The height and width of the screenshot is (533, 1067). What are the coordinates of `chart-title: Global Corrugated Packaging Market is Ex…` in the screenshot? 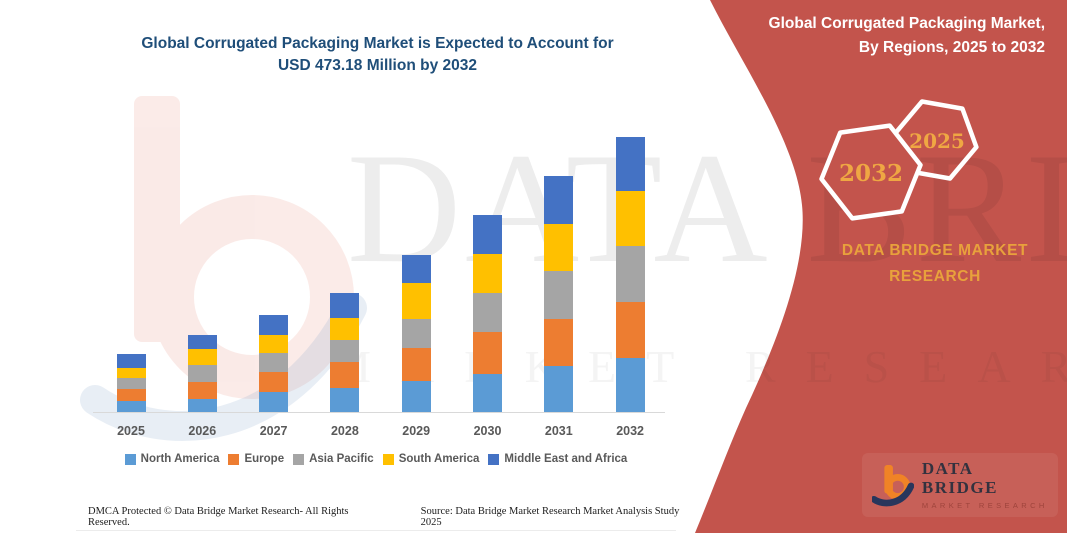 It's located at (377, 55).